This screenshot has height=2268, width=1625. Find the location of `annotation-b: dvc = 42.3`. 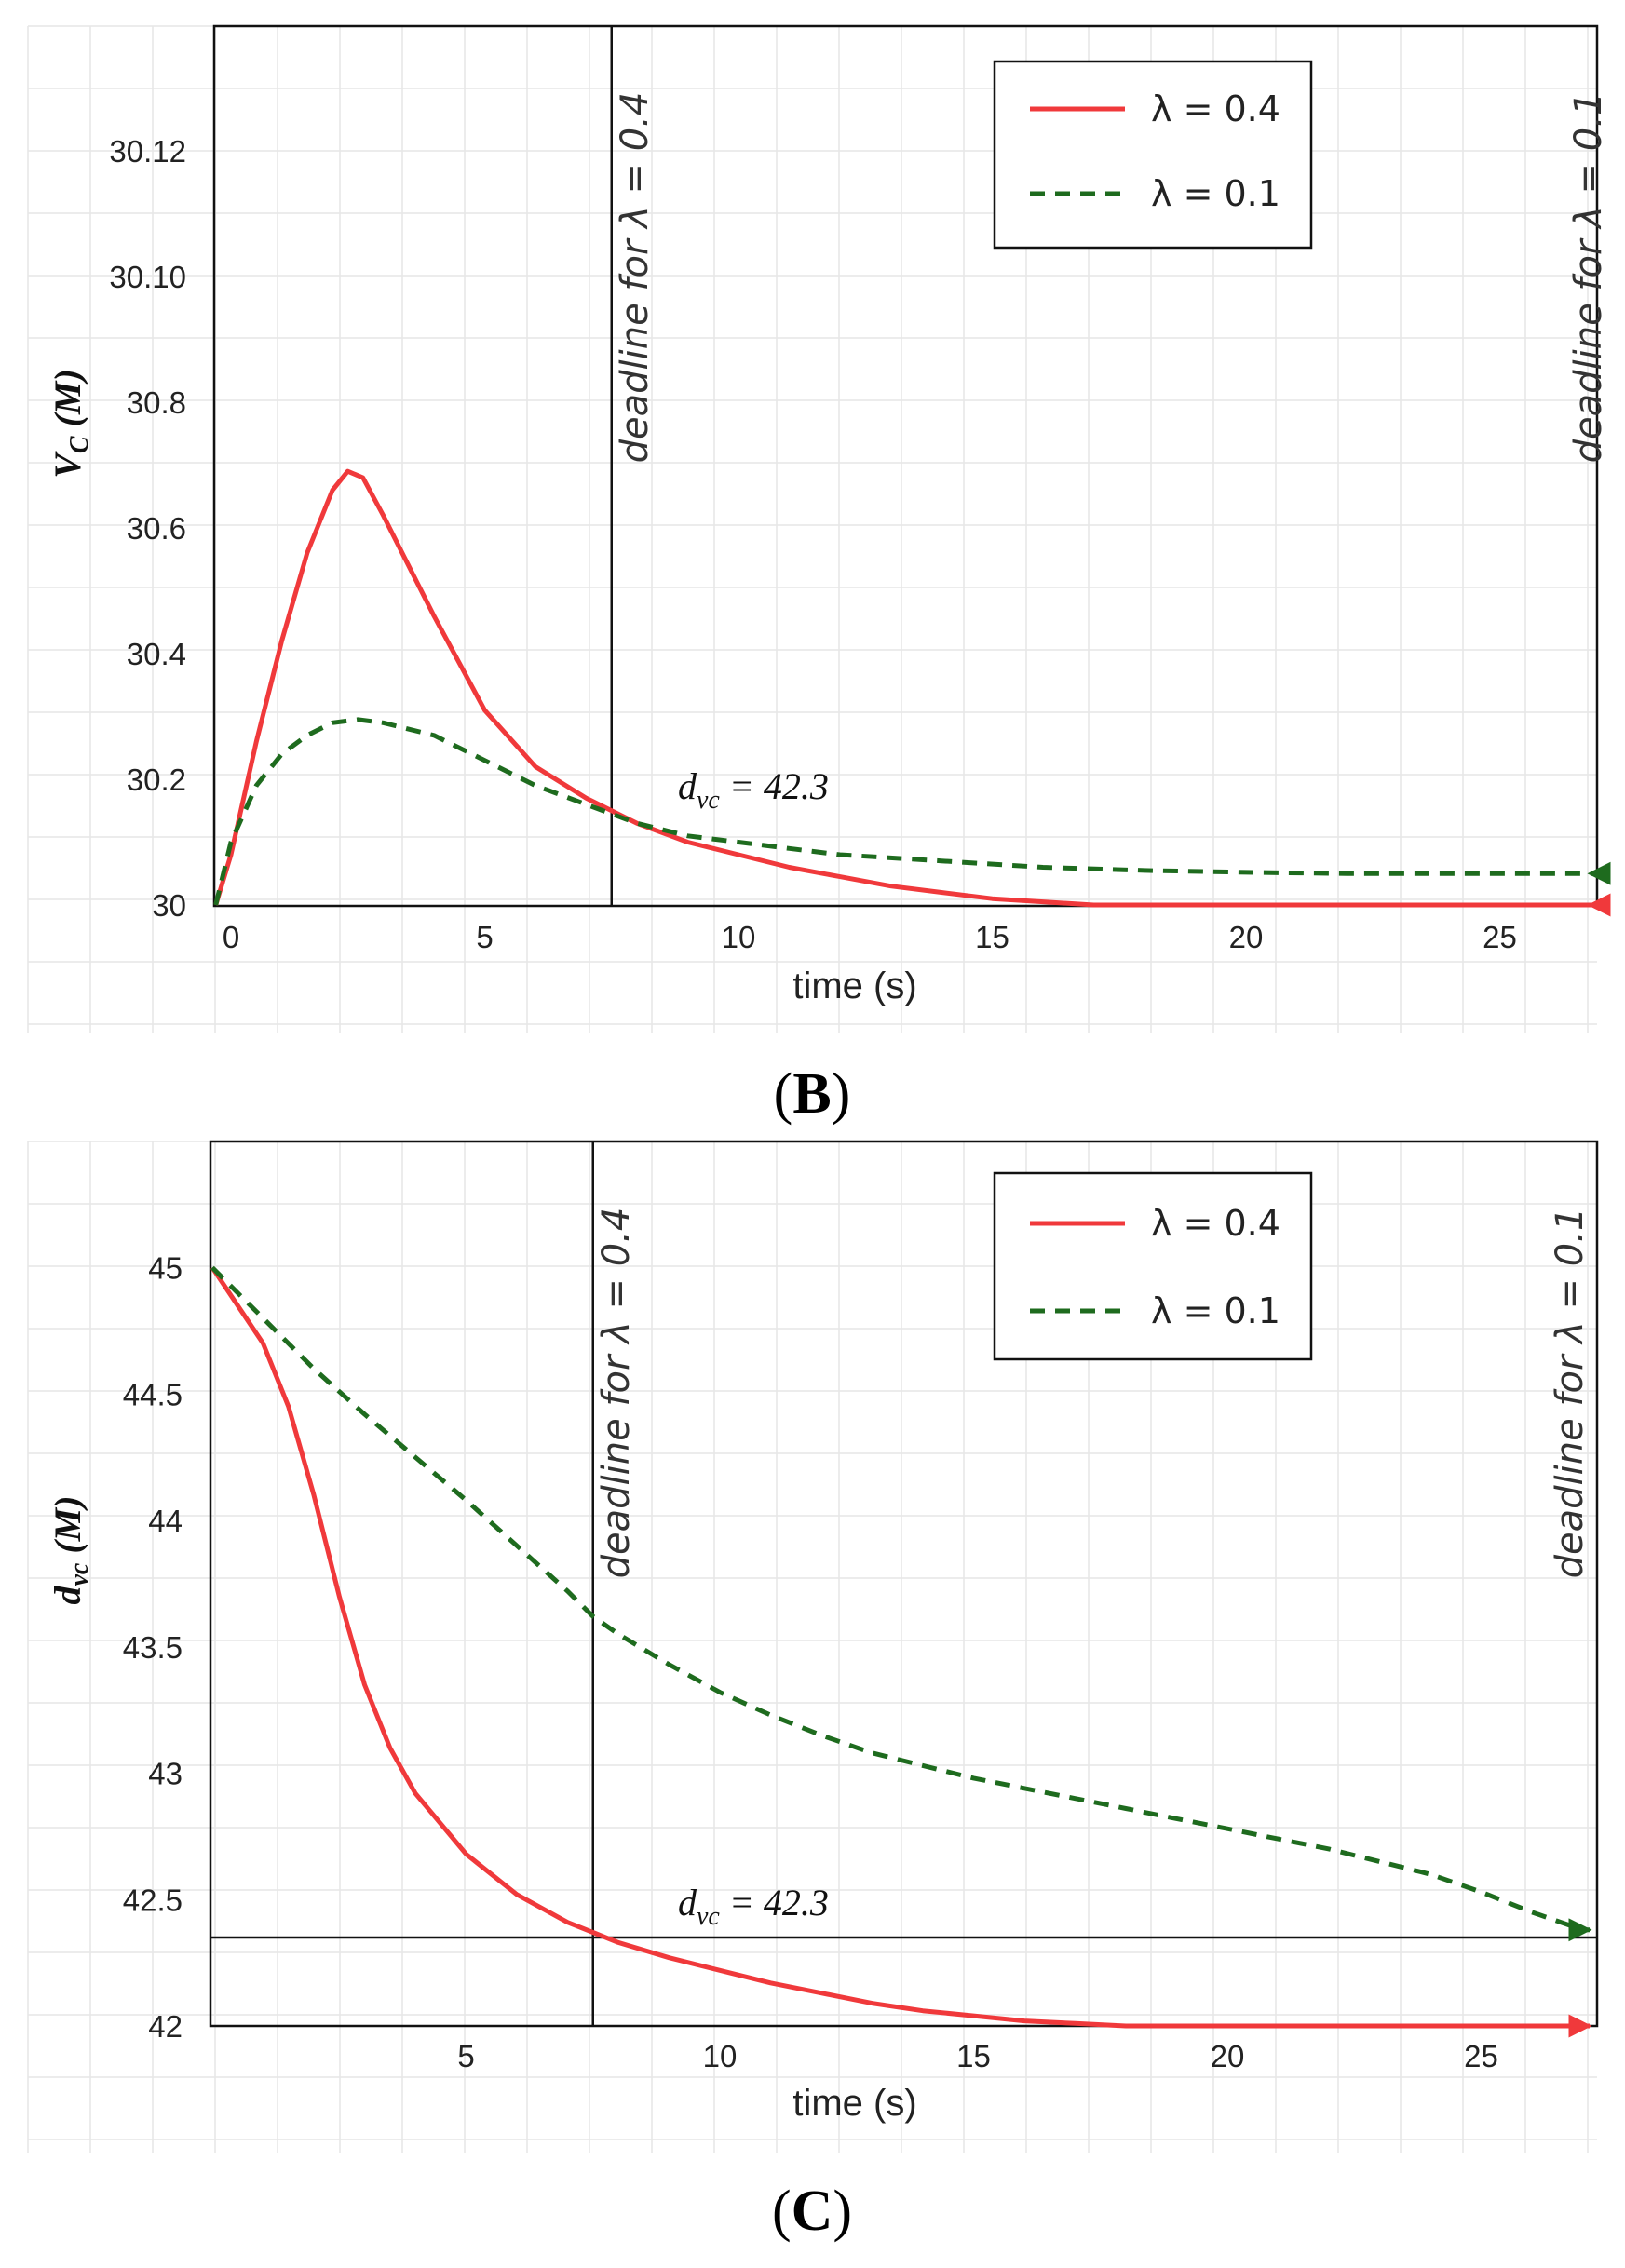

annotation-b: dvc = 42.3 is located at coordinates (753, 790).